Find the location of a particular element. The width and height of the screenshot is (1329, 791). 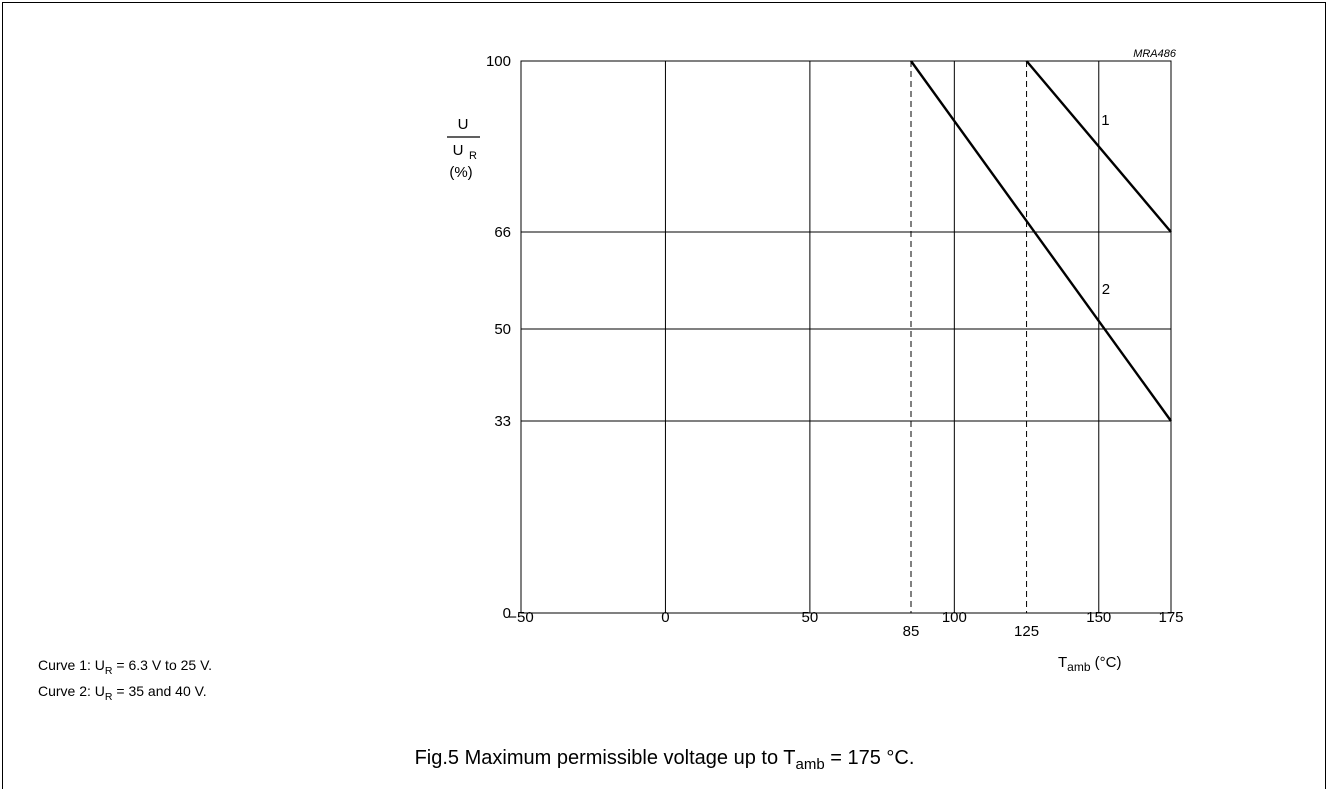

x-axis-label: Tamb (°C) is located at coordinates (1090, 664).